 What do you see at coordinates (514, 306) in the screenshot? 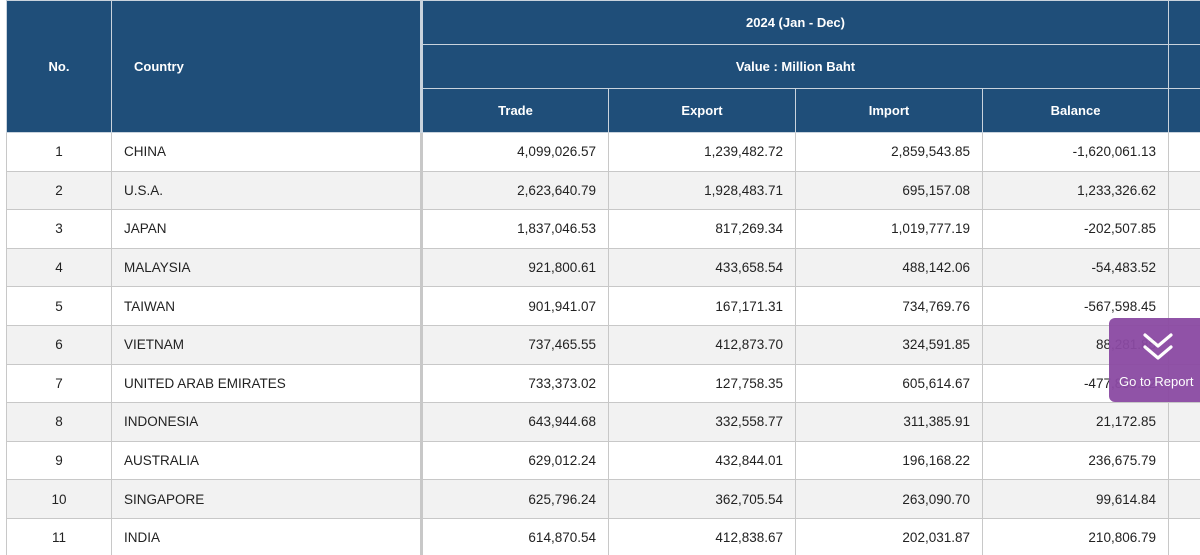
I see `cell-trade: 901,941.07` at bounding box center [514, 306].